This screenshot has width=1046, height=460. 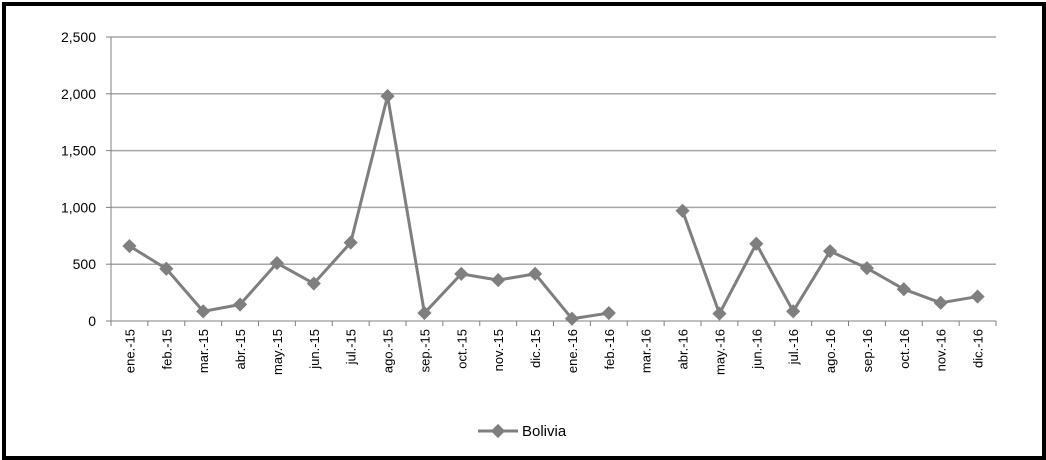 What do you see at coordinates (240, 349) in the screenshot?
I see `x-tick-label: abr.-15` at bounding box center [240, 349].